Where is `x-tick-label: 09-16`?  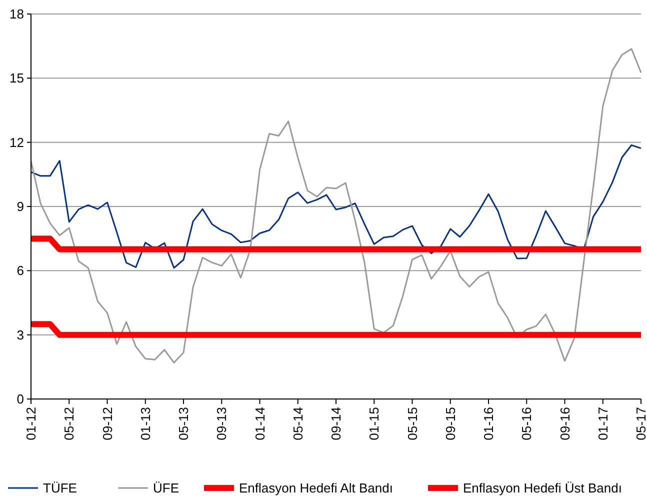 x-tick-label: 09-16 is located at coordinates (564, 423).